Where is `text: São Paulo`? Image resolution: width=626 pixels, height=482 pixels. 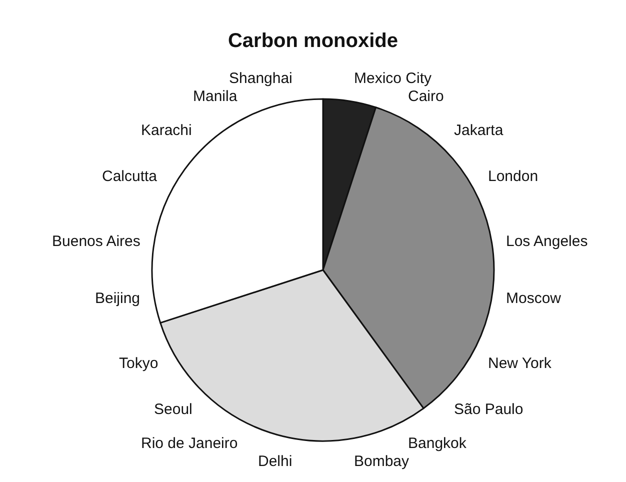
text: São Paulo is located at coordinates (489, 409).